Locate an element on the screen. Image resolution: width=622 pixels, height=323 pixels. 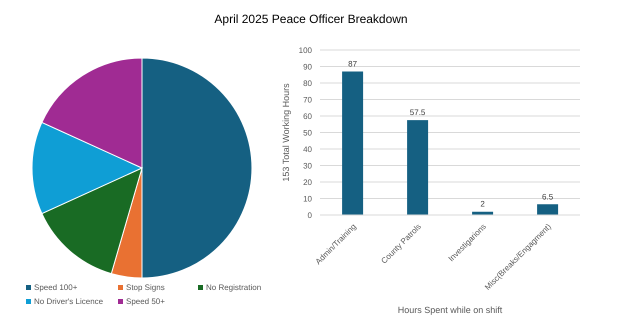
y-tick-label: 60 is located at coordinates (308, 116).